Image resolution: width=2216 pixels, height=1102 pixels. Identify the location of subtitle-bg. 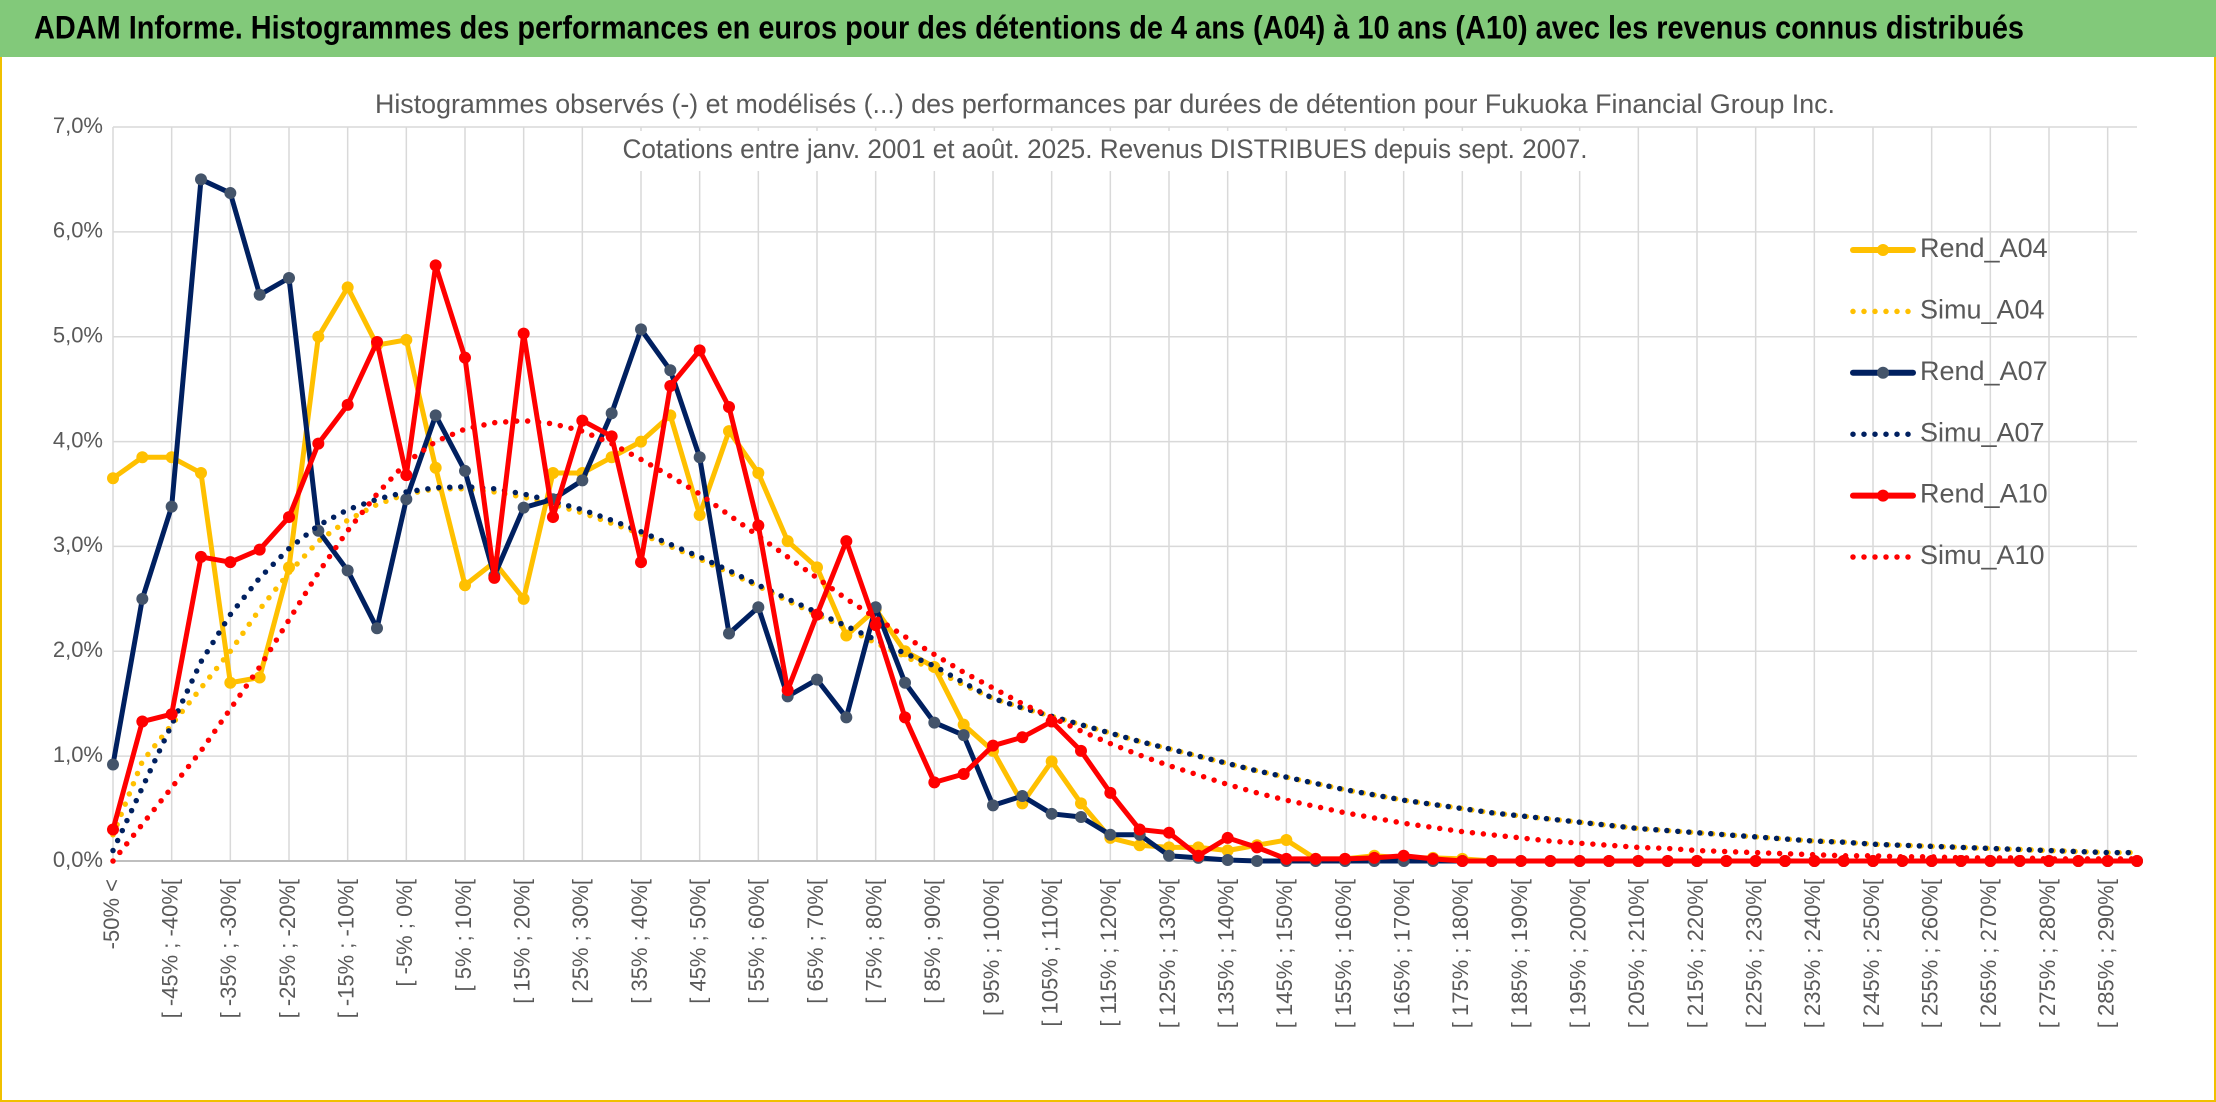
(1105, 151).